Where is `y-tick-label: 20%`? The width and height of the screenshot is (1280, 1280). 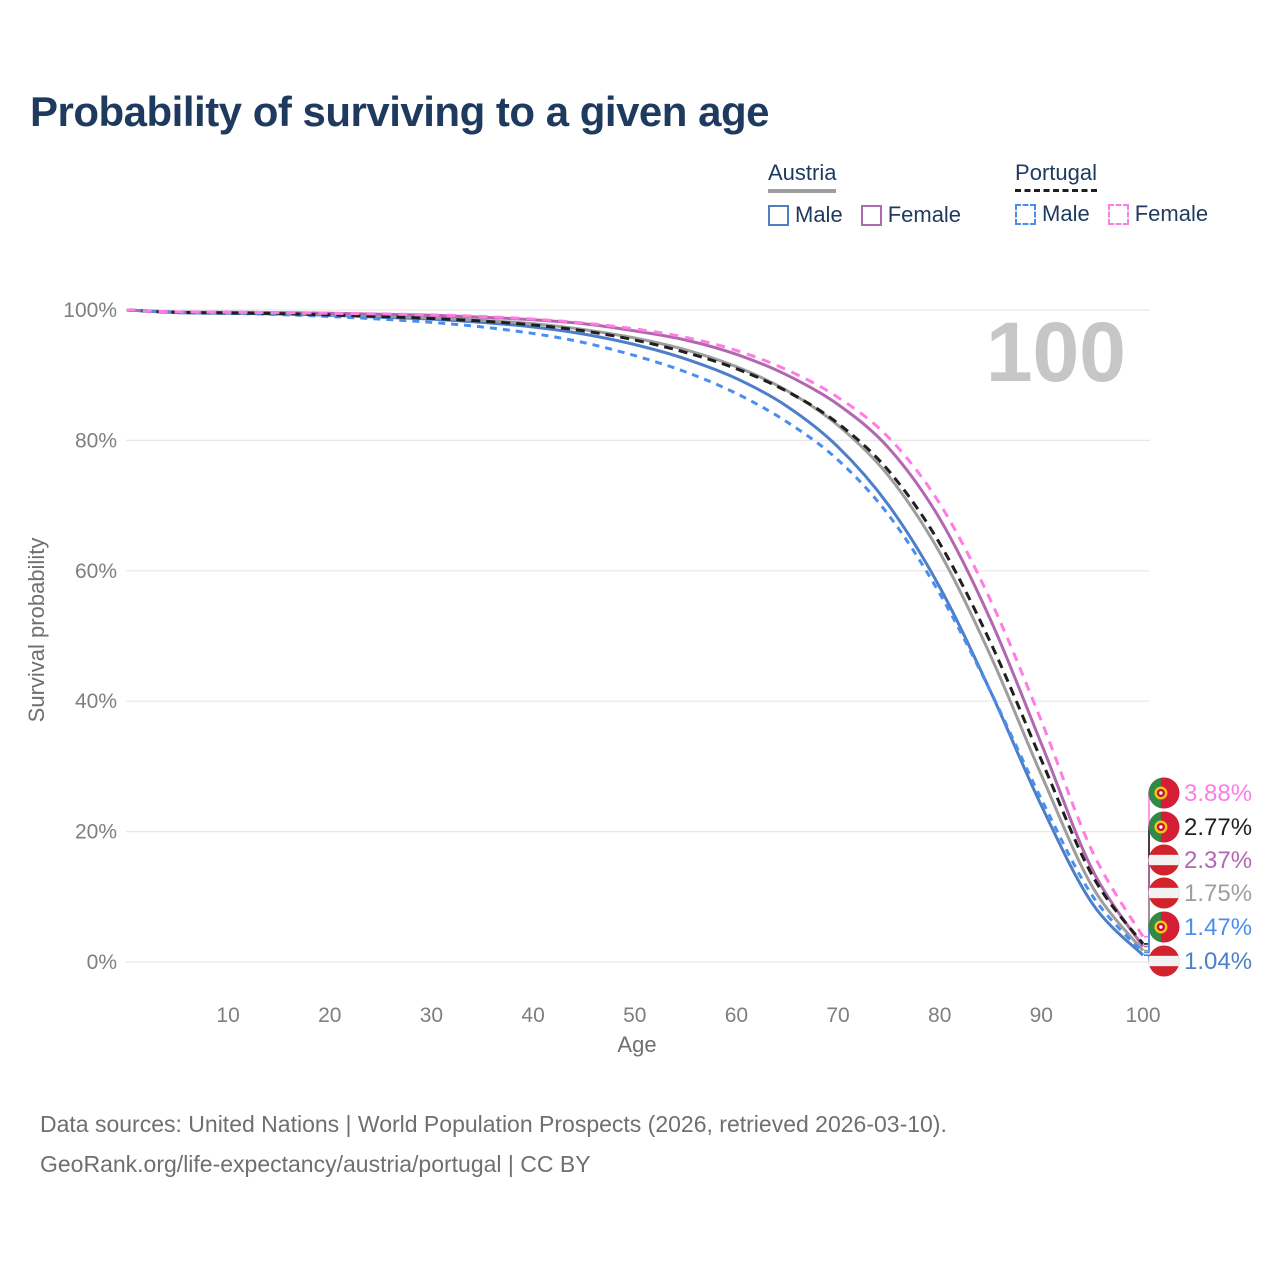 y-tick-label: 20% is located at coordinates (96, 832).